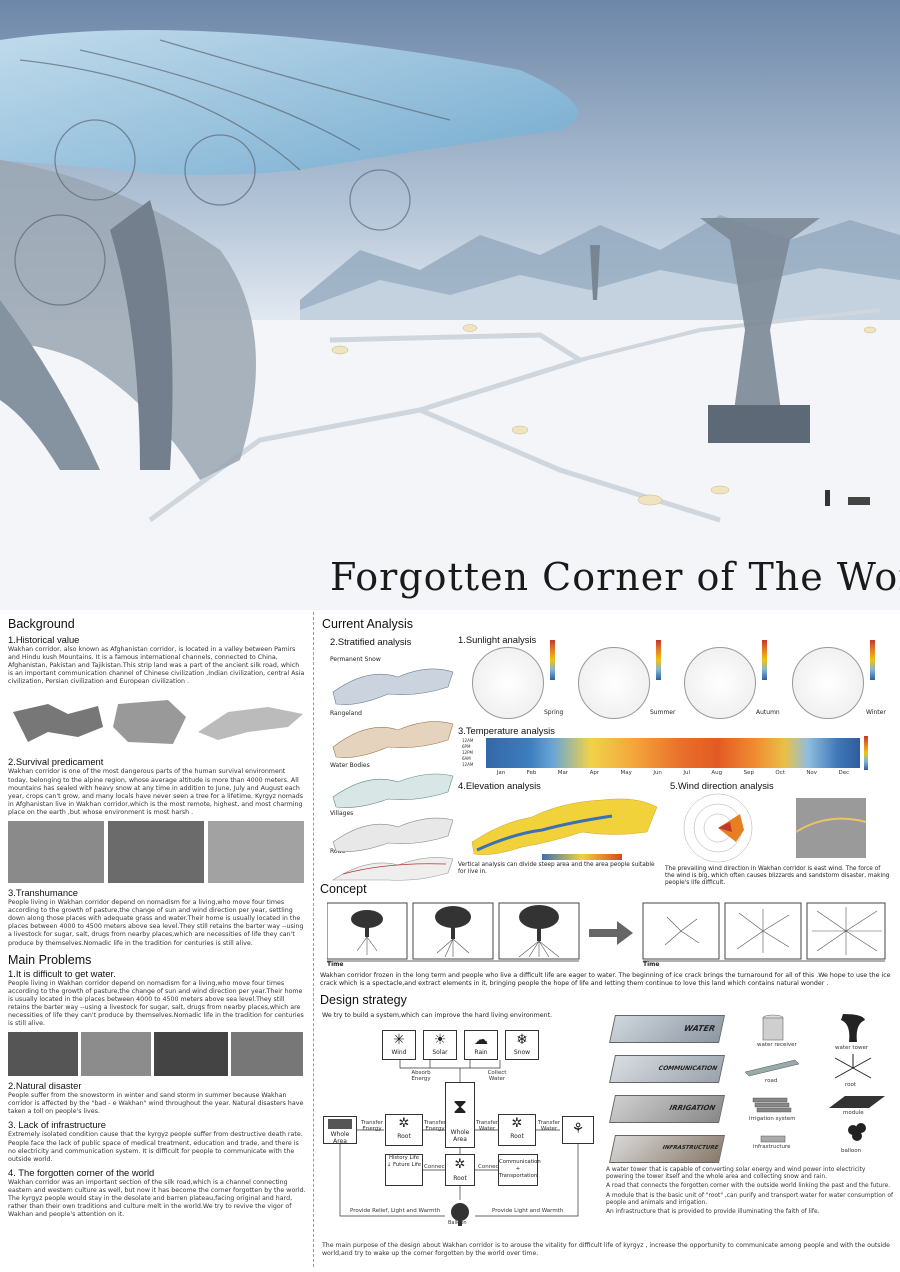 The height and width of the screenshot is (1272, 900). Describe the element at coordinates (313, 939) in the screenshot. I see `column-divider` at that location.